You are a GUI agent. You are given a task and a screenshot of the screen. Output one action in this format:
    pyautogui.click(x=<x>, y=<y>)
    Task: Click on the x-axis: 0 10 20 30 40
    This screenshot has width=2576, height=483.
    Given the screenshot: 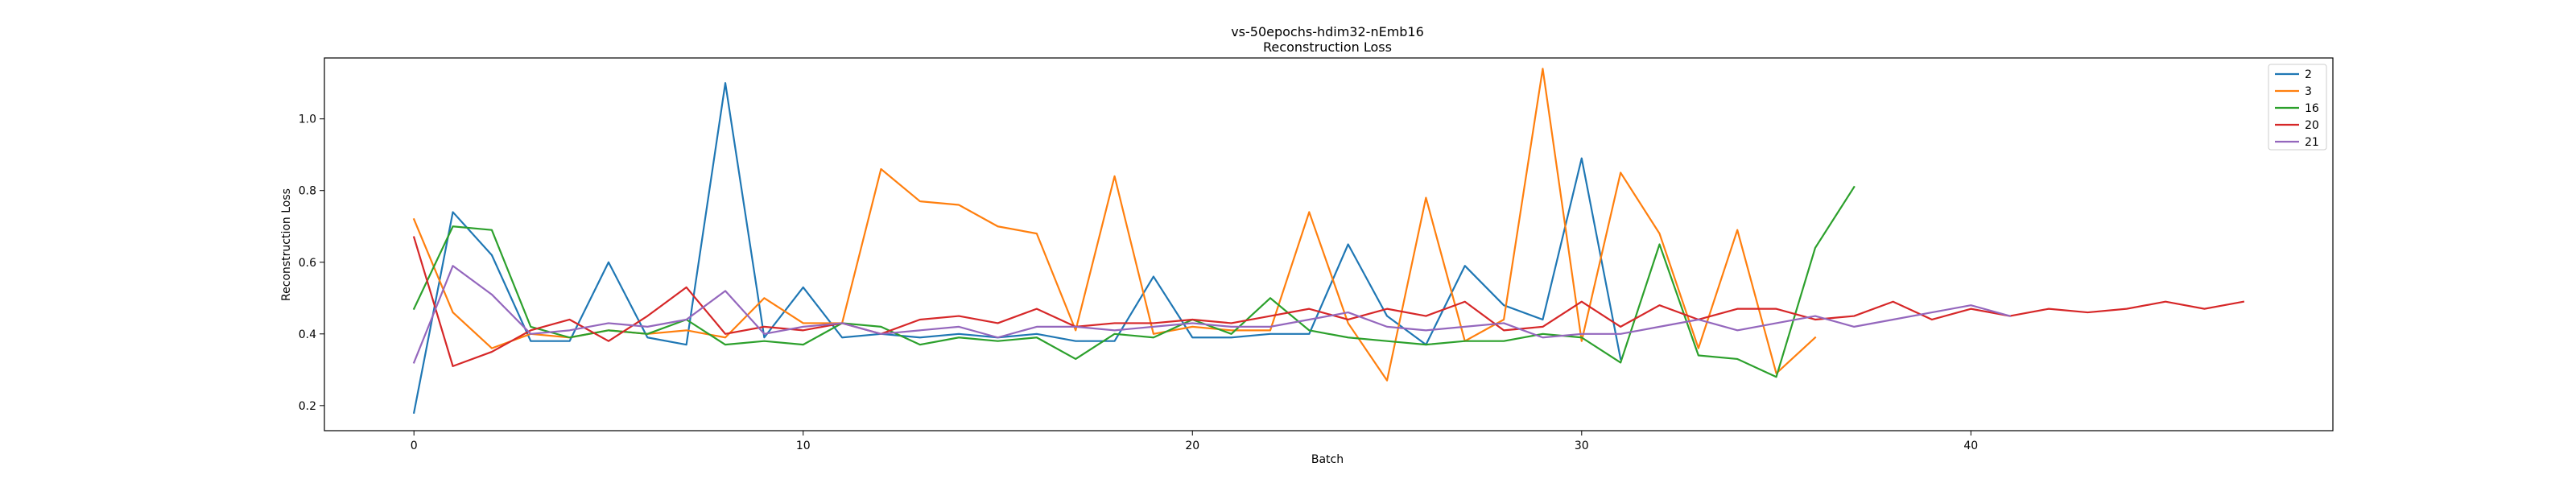 What is the action you would take?
    pyautogui.click(x=1194, y=442)
    